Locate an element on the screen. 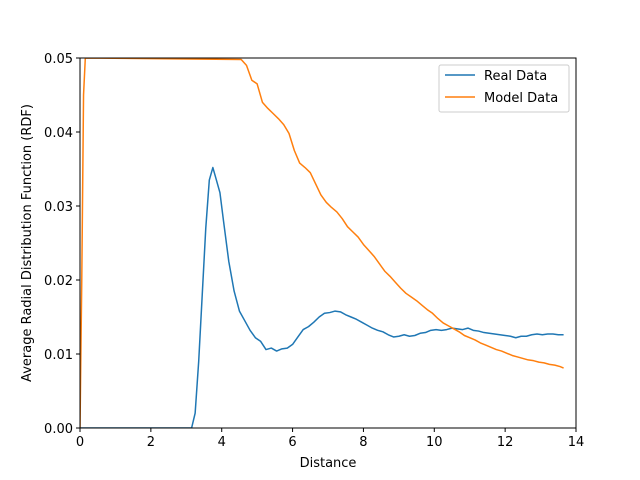  legend: Real Data Model Data is located at coordinates (504, 88).